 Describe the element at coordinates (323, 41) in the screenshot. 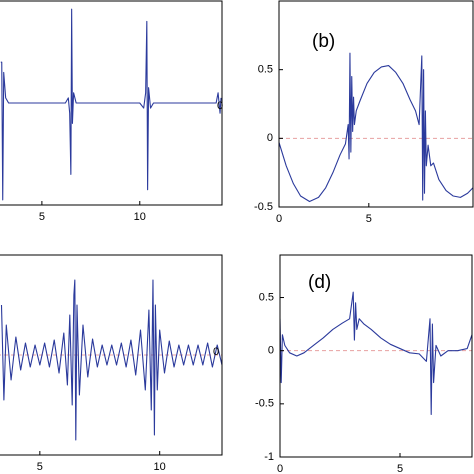

I see `panel-label: (b)` at that location.